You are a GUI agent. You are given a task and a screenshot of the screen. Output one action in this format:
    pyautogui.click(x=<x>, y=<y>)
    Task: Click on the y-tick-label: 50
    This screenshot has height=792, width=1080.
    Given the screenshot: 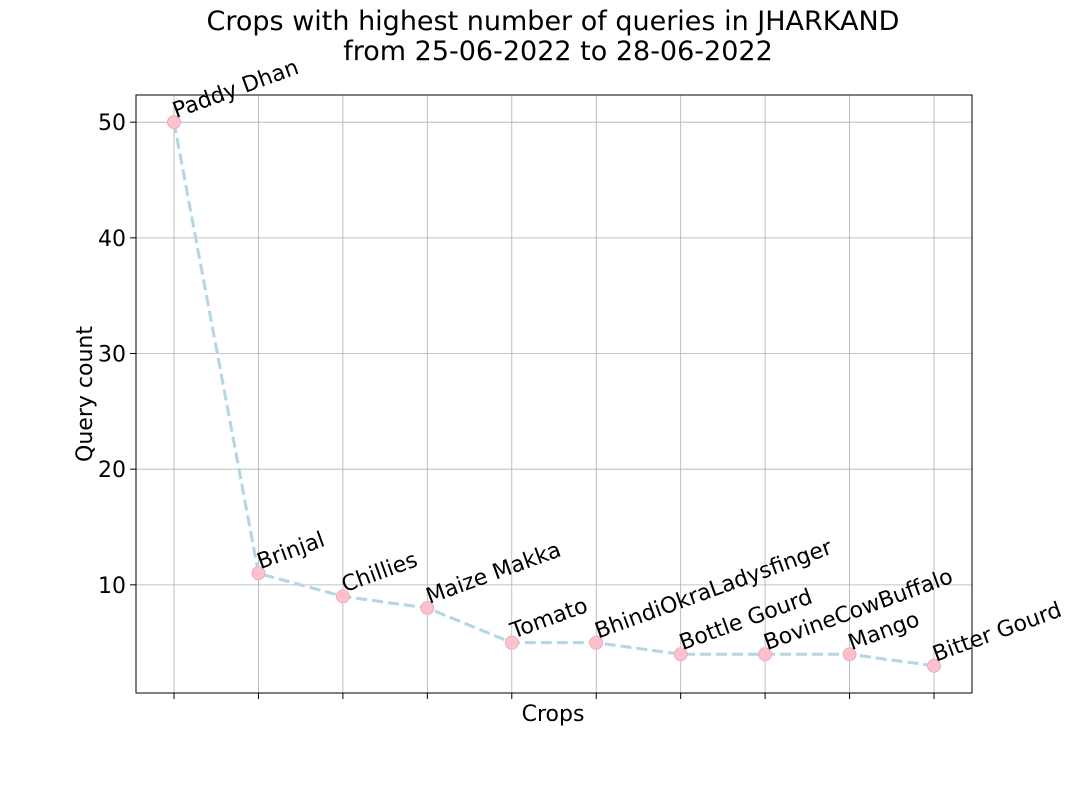 What is the action you would take?
    pyautogui.click(x=112, y=123)
    